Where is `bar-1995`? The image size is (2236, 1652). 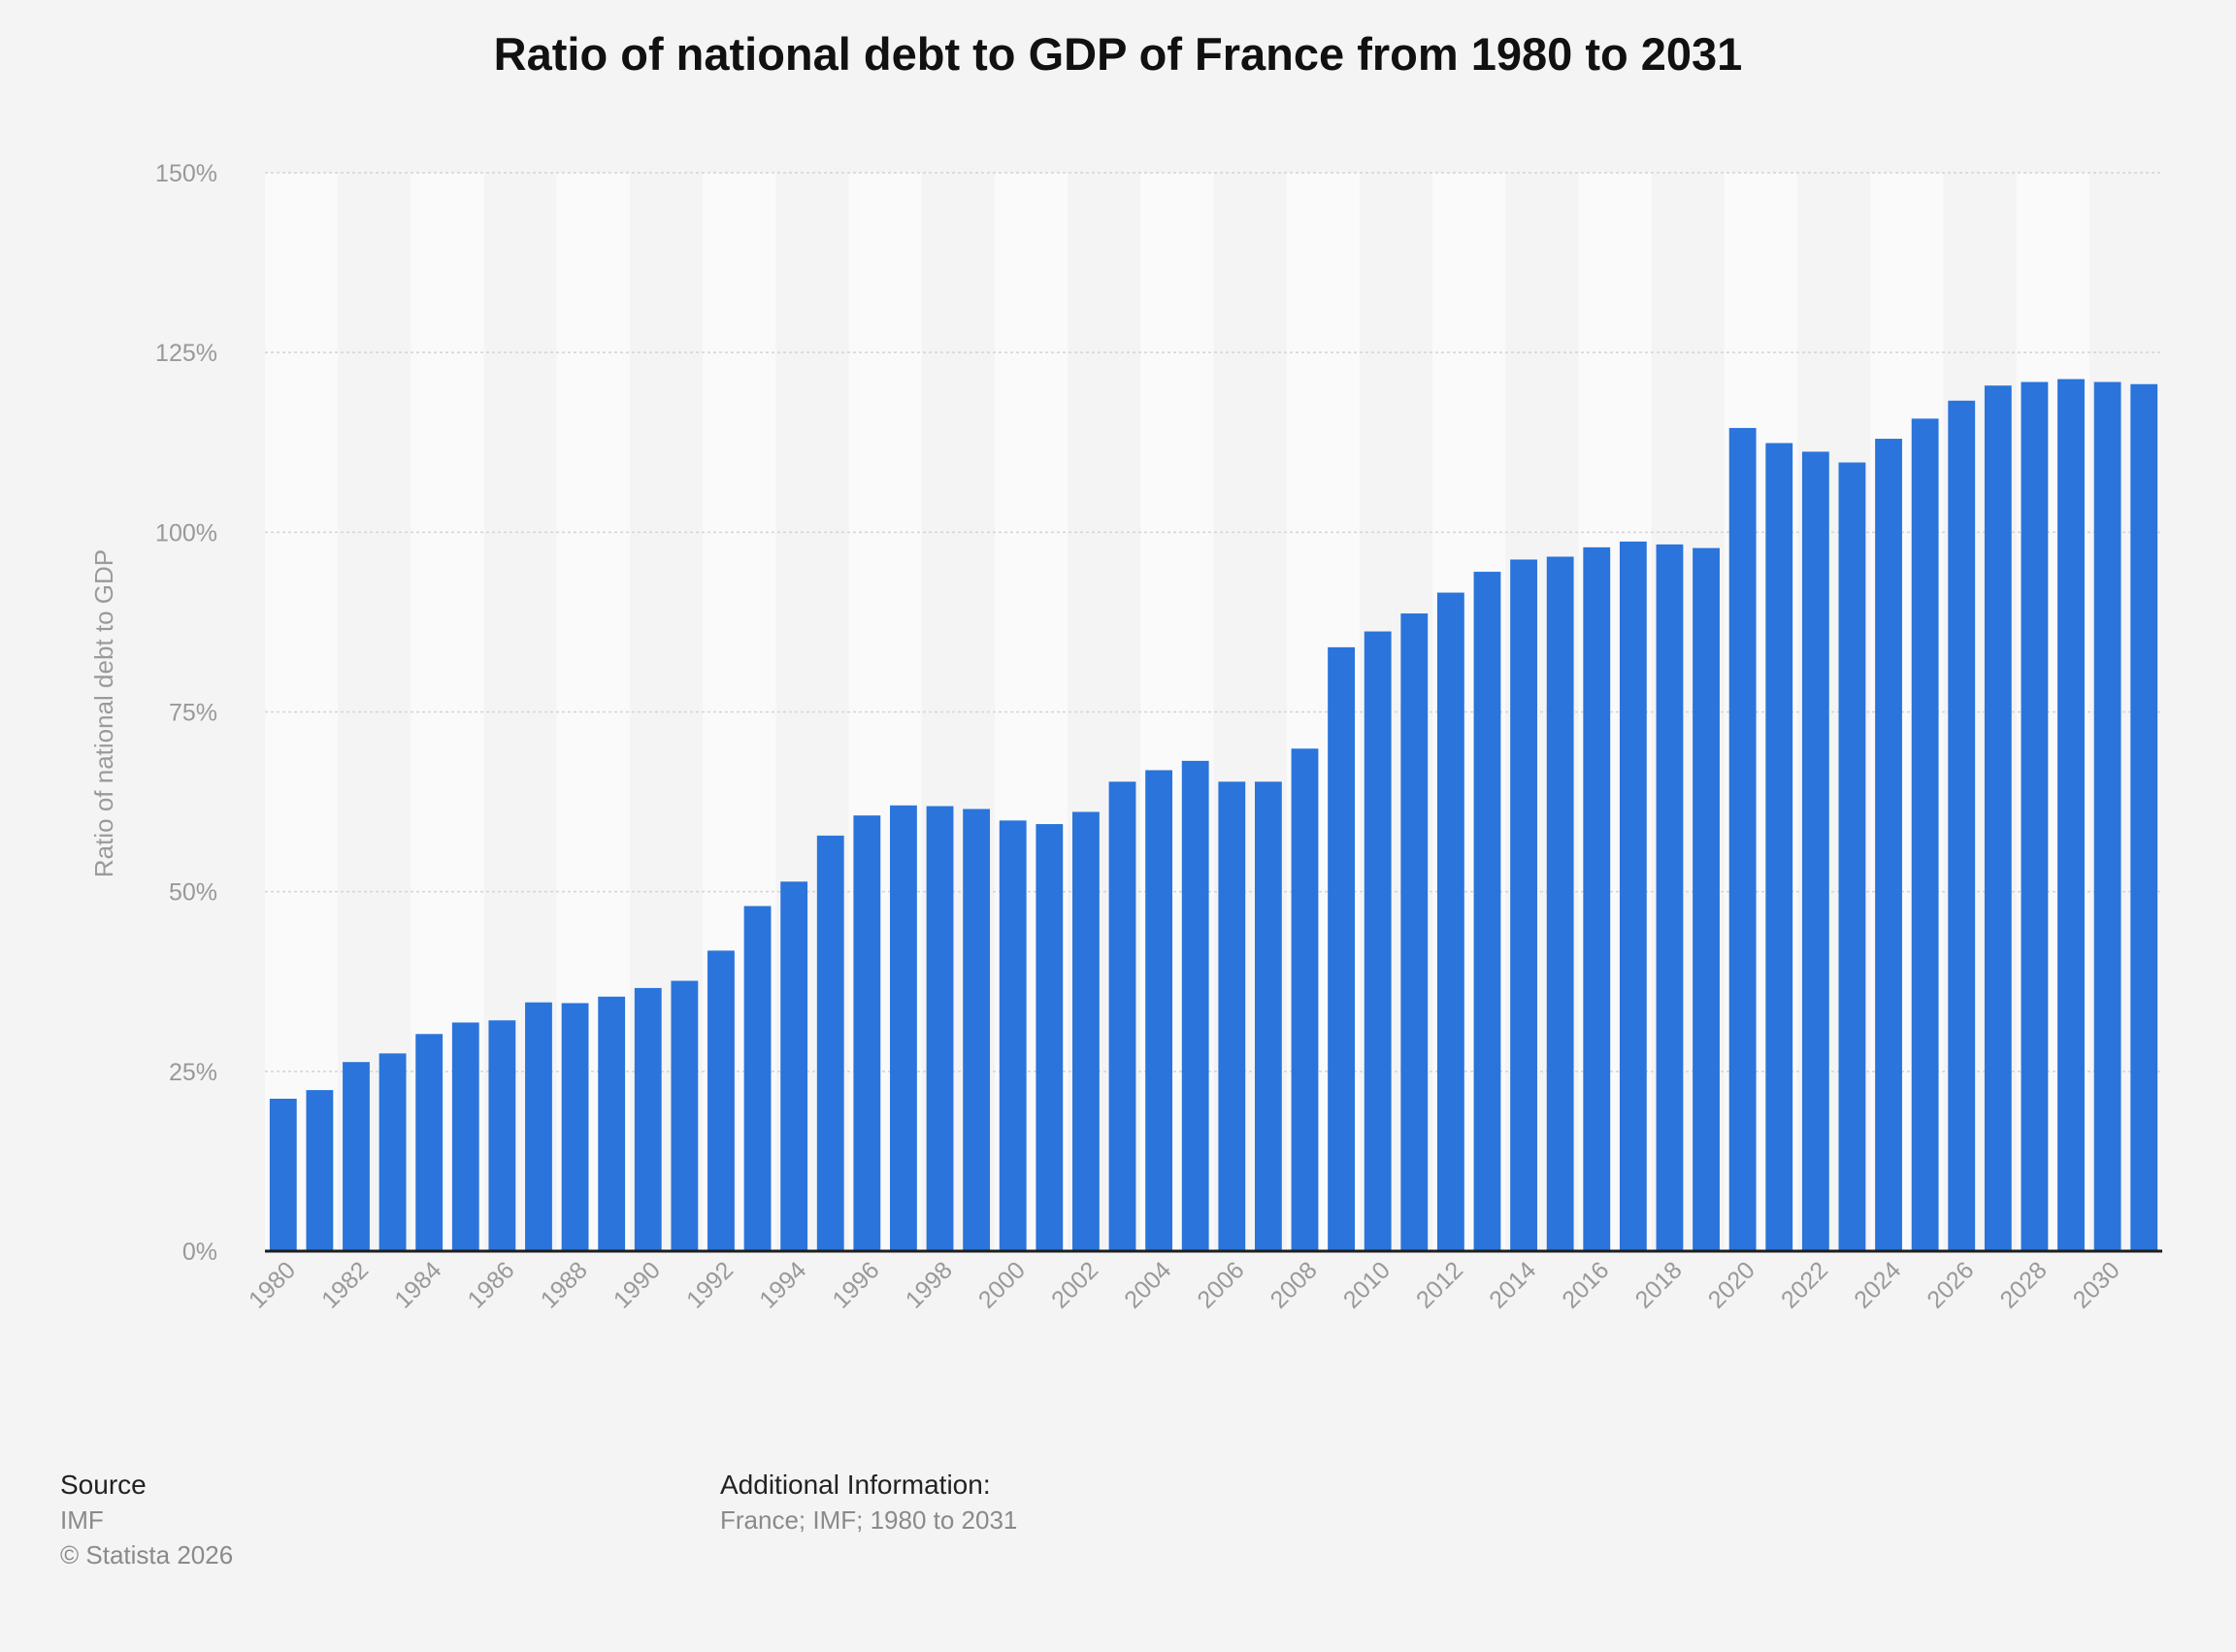
bar-1995 is located at coordinates (830, 1043).